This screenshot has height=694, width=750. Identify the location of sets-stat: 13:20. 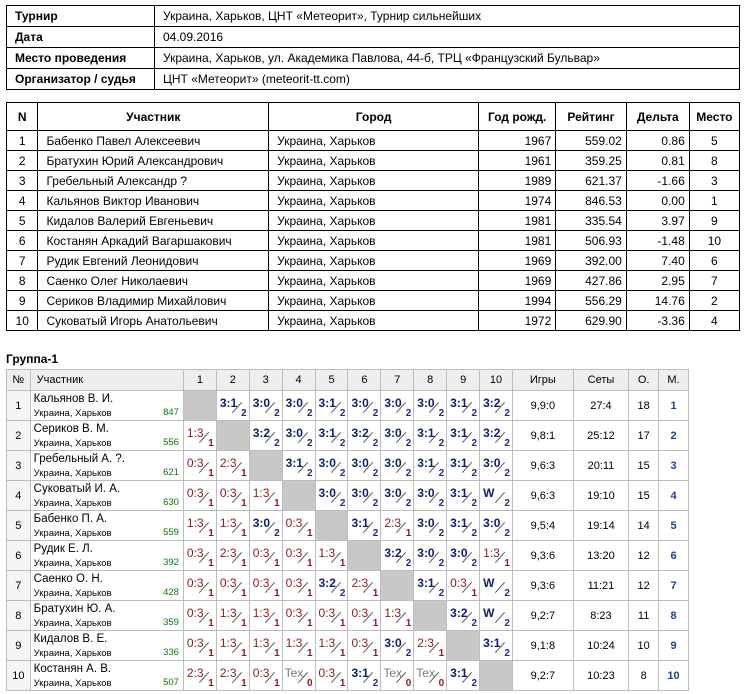
(601, 555).